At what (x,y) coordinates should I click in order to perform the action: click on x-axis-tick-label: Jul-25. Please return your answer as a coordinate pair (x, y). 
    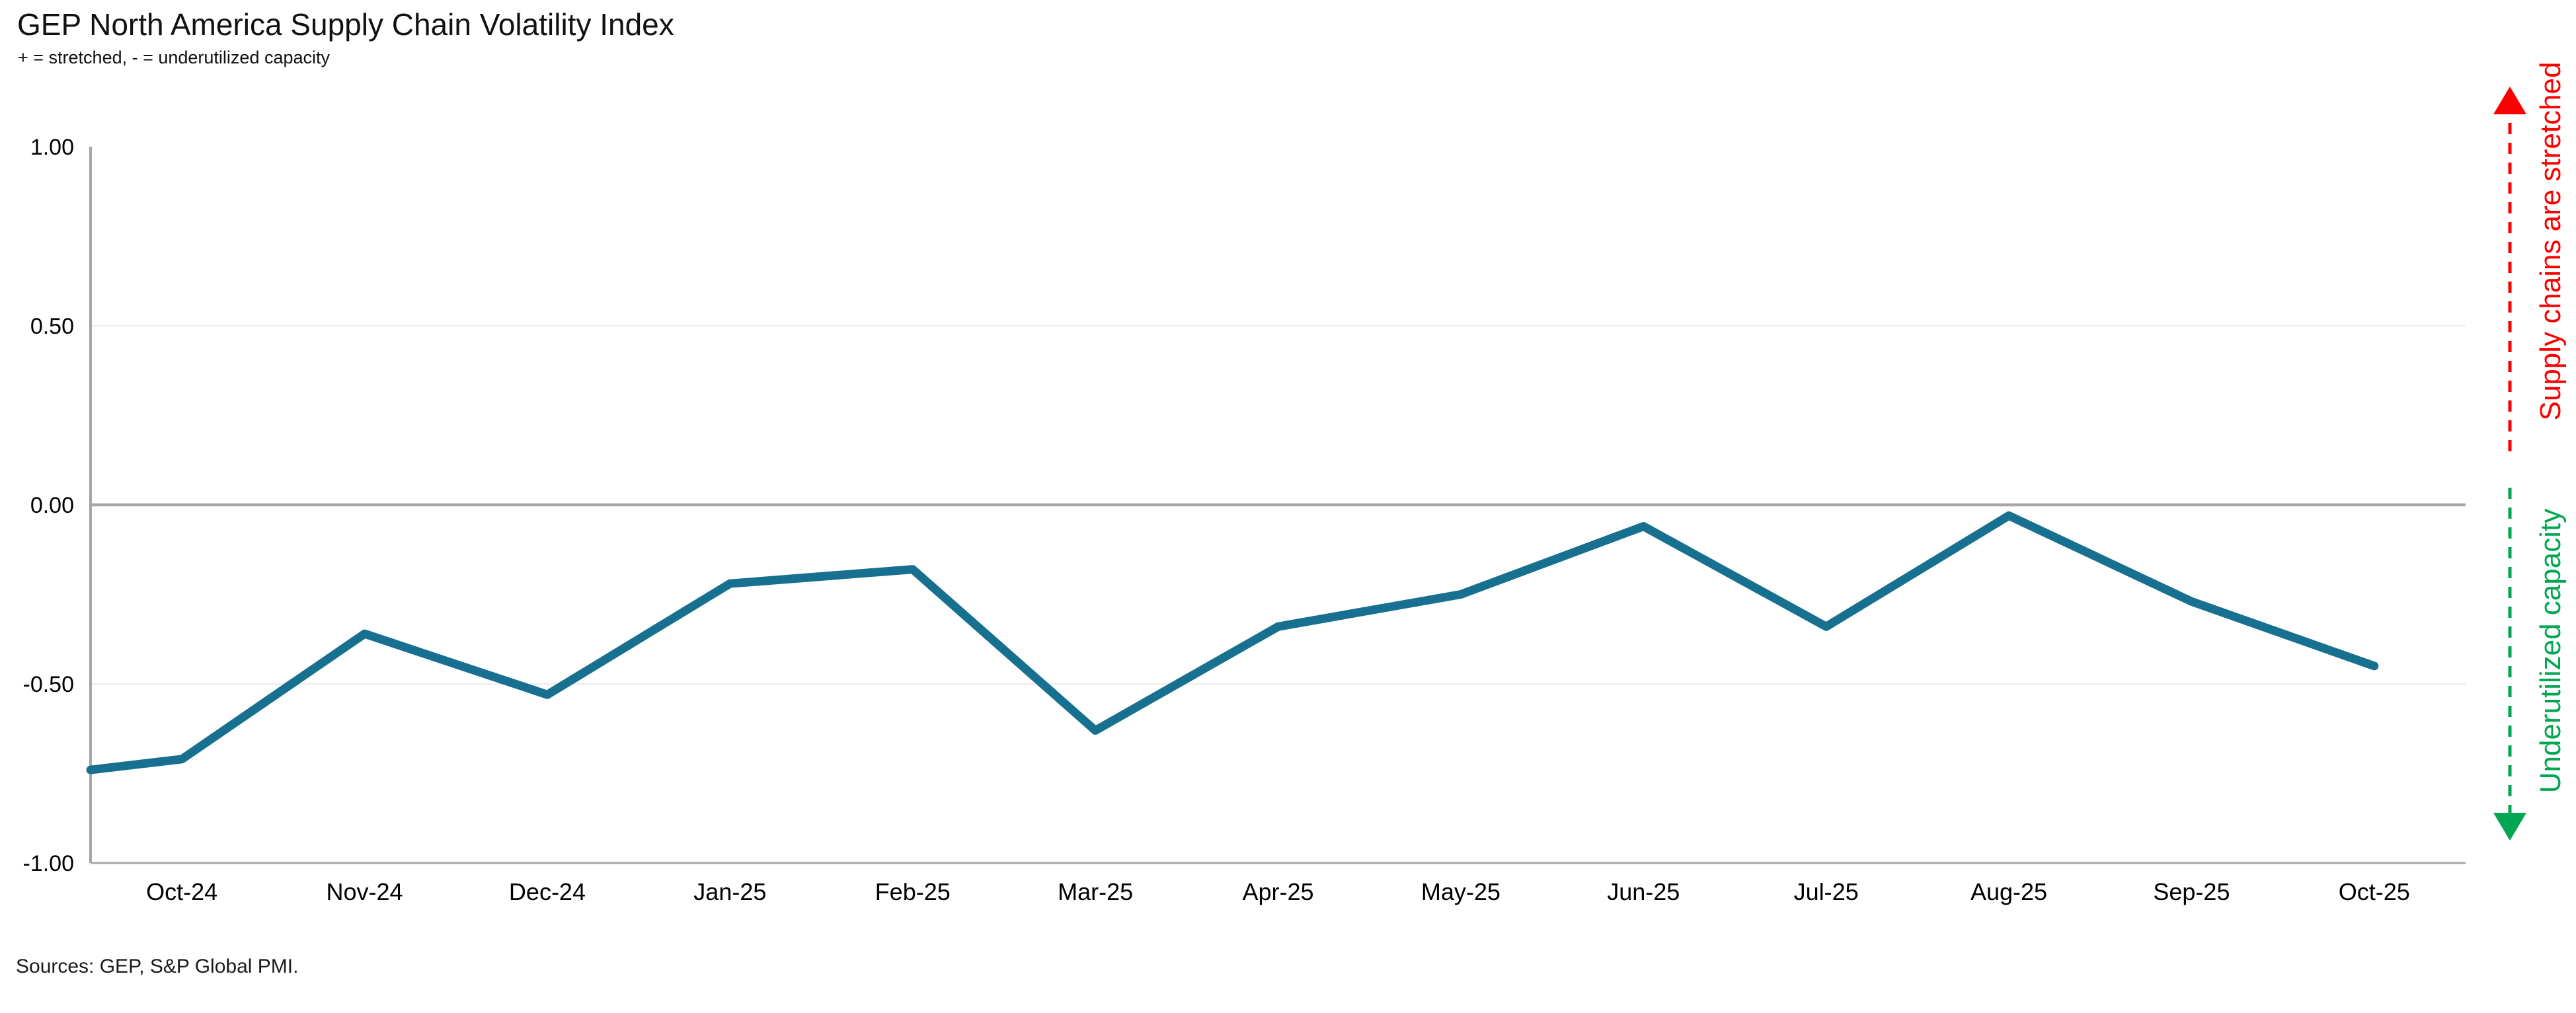
    Looking at the image, I should click on (1826, 891).